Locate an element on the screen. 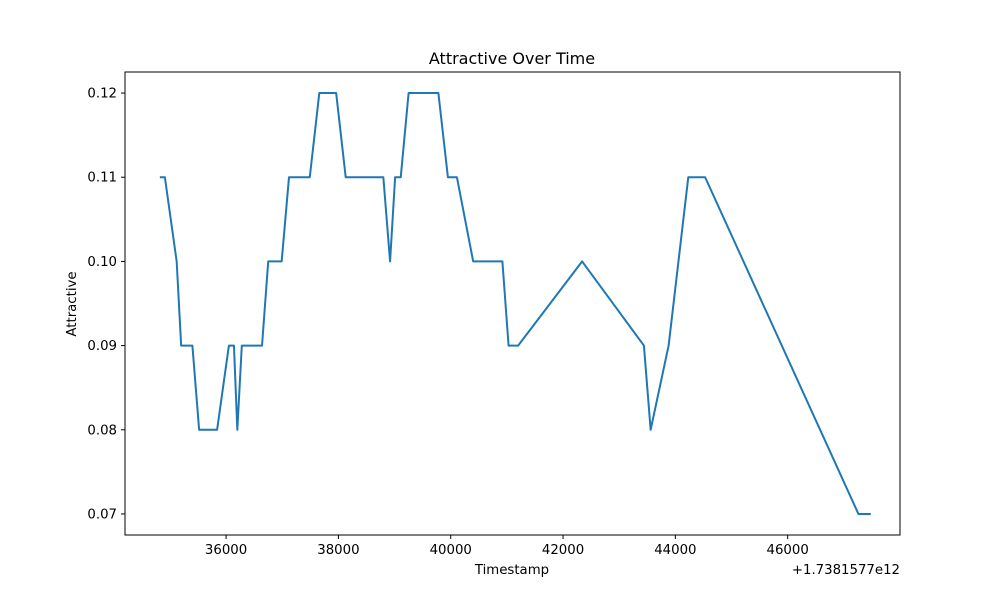 The width and height of the screenshot is (1000, 600). y-tick-label: 0.08 is located at coordinates (102, 430).